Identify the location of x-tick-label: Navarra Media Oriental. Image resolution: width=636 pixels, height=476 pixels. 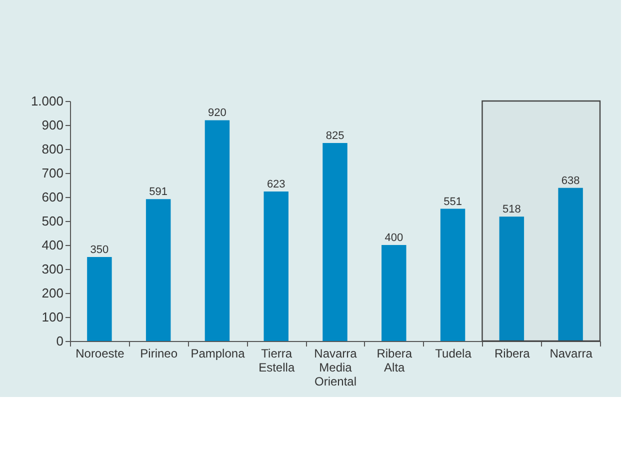
(336, 367).